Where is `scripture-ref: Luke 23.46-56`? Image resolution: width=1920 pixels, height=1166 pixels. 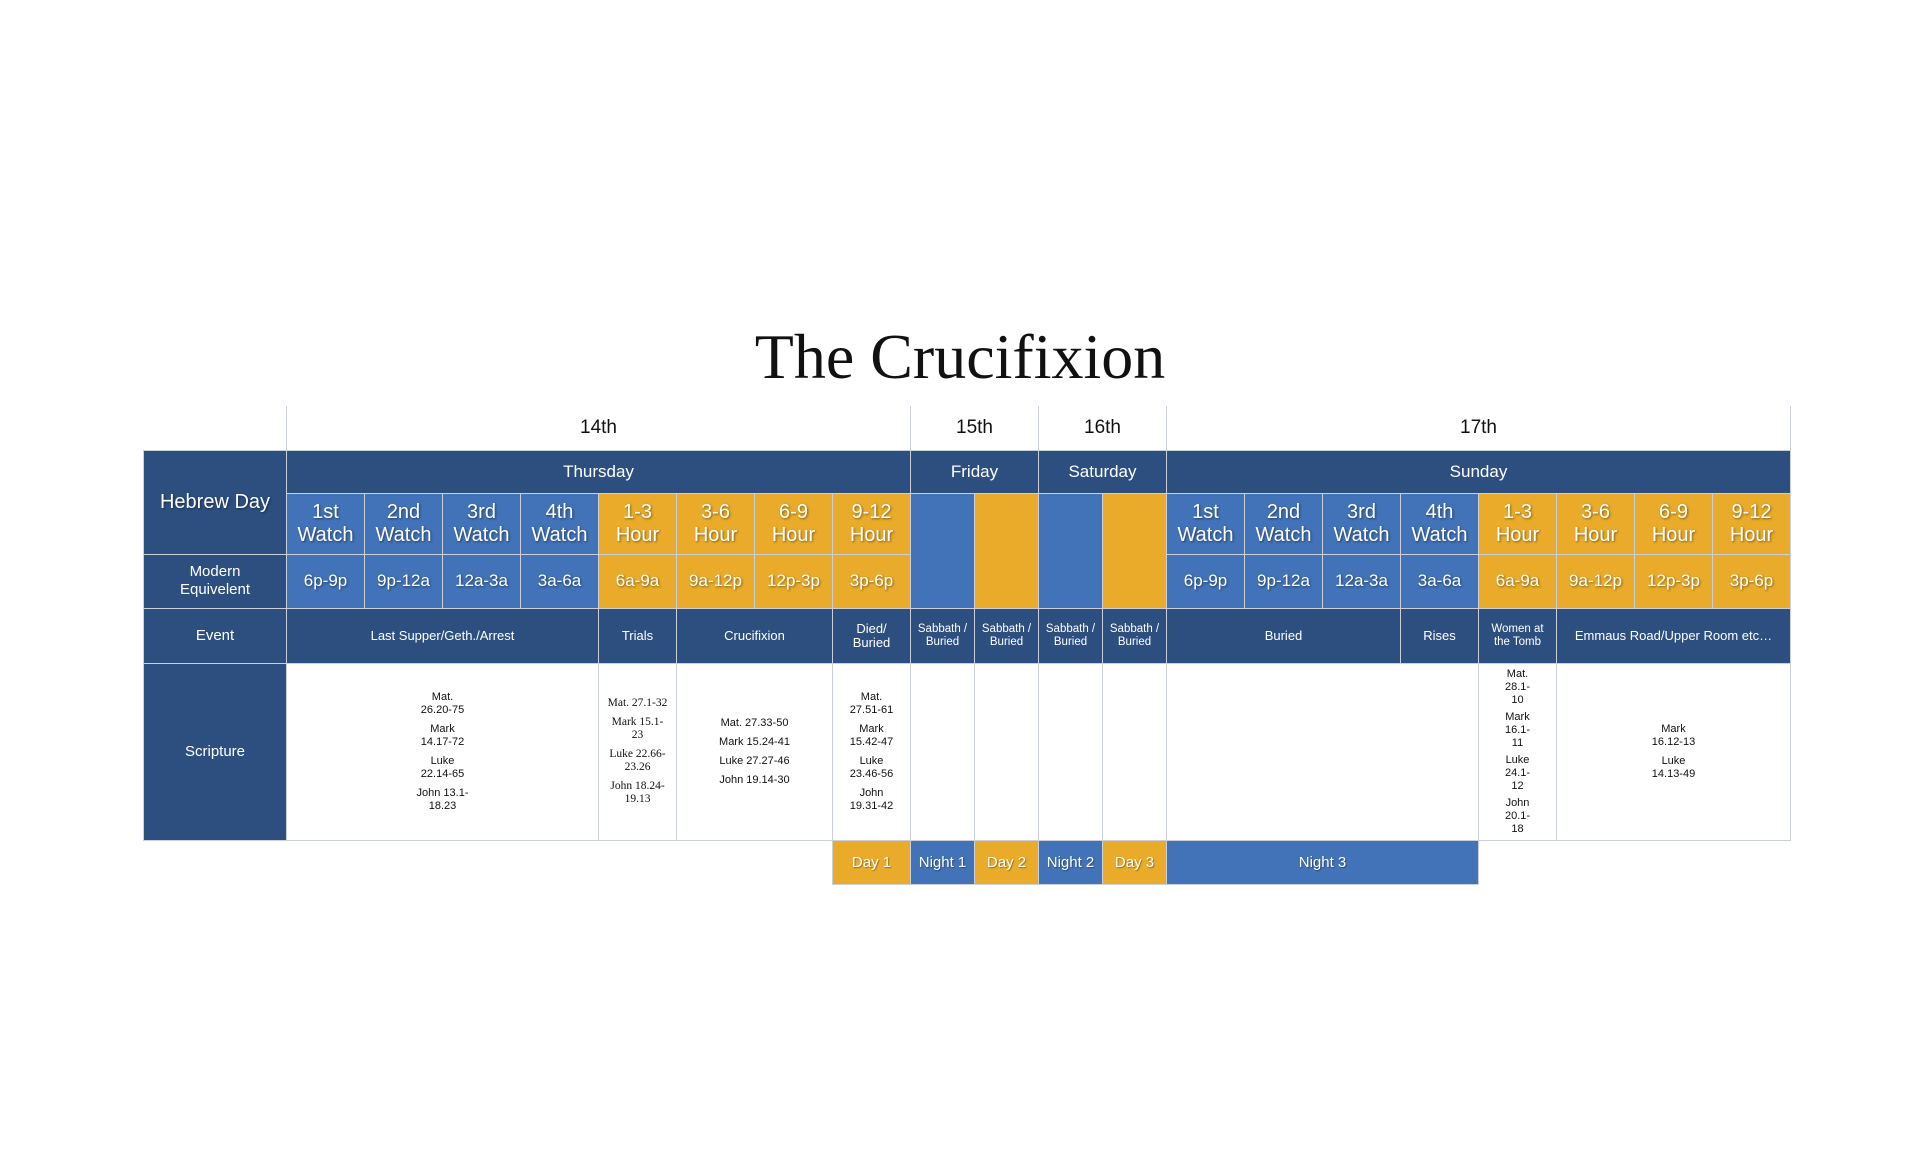 scripture-ref: Luke 23.46-56 is located at coordinates (871, 767).